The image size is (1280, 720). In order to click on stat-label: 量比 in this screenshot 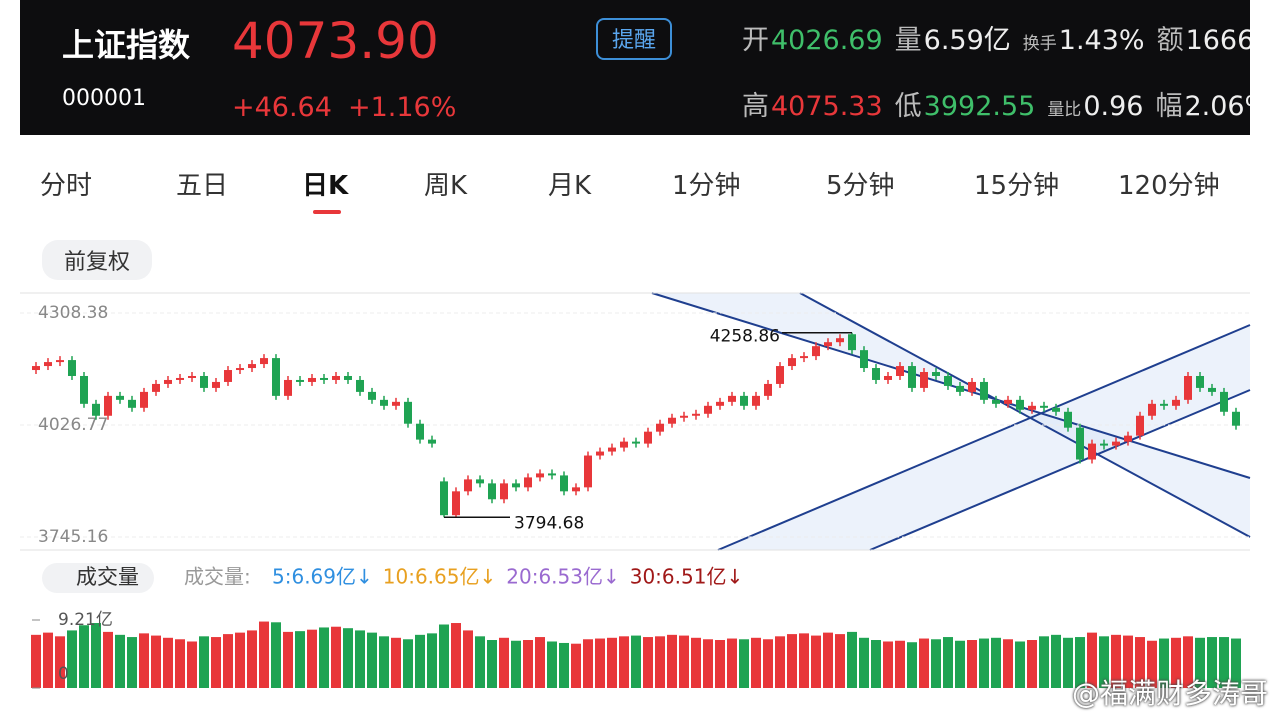, I will do `click(1064, 110)`.